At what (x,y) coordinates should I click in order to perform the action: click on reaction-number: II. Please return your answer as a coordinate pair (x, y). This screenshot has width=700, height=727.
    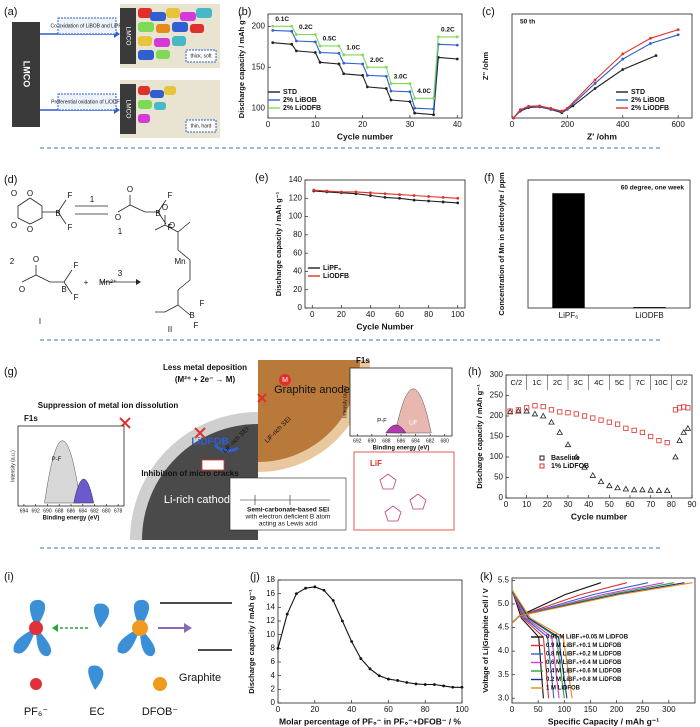
    Looking at the image, I should click on (170, 329).